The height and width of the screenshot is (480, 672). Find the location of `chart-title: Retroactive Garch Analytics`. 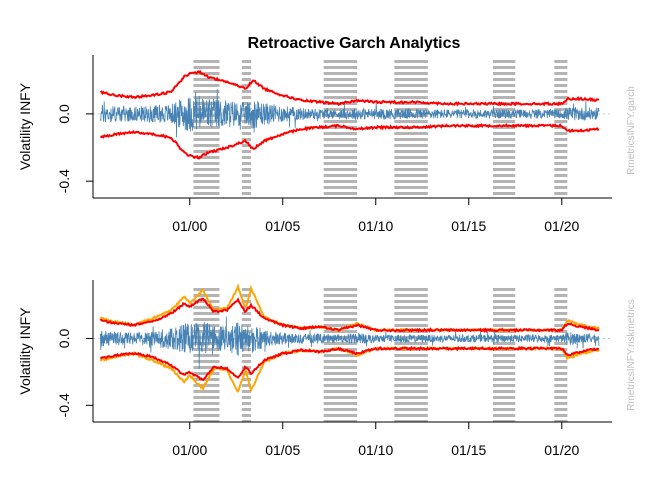

chart-title: Retroactive Garch Analytics is located at coordinates (354, 43).